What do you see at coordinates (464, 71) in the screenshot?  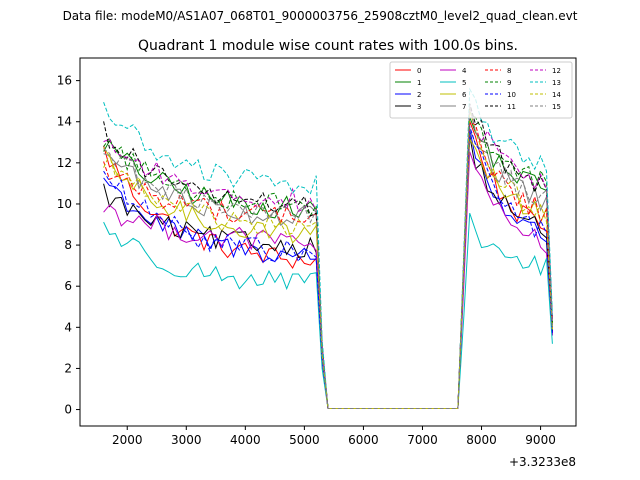 I see `legend-label-4: 4` at bounding box center [464, 71].